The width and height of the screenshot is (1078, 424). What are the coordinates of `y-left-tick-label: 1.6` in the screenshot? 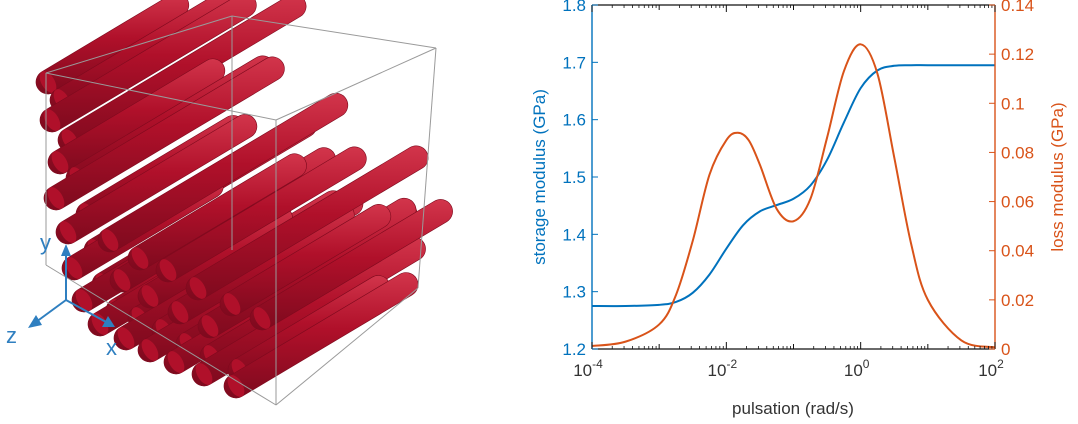 It's located at (574, 120).